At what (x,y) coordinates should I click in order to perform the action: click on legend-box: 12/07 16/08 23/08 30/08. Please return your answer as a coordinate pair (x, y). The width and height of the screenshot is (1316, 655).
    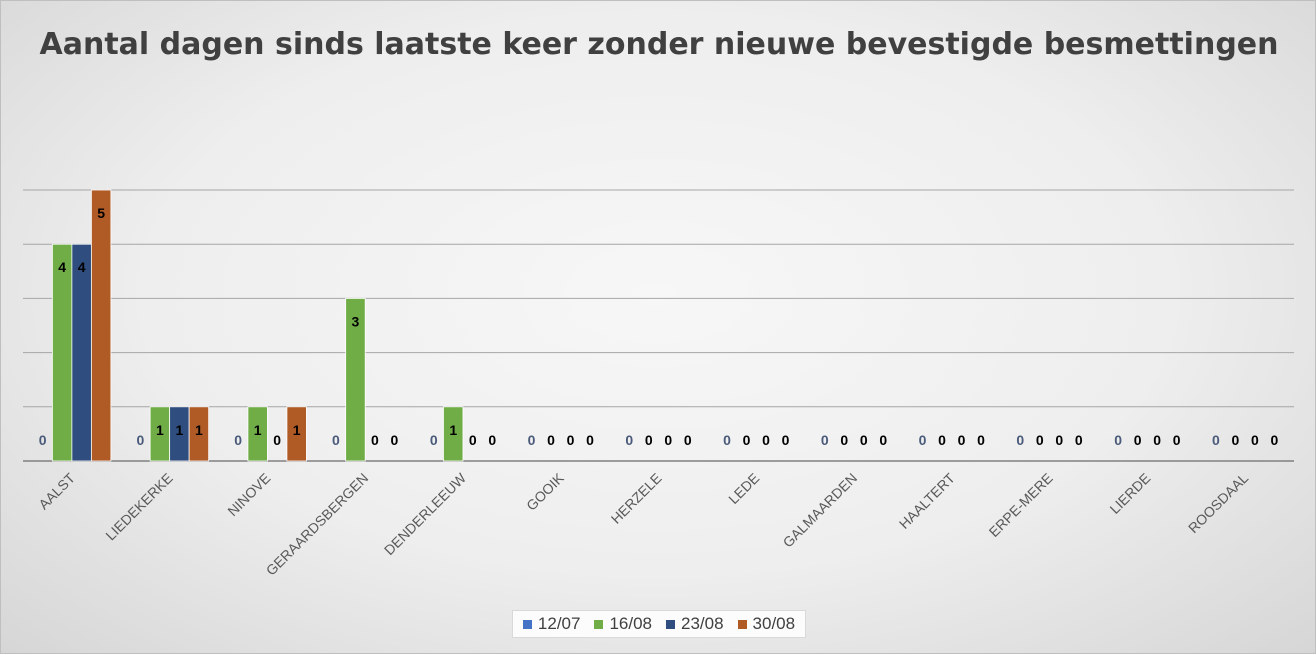
    Looking at the image, I should click on (659, 624).